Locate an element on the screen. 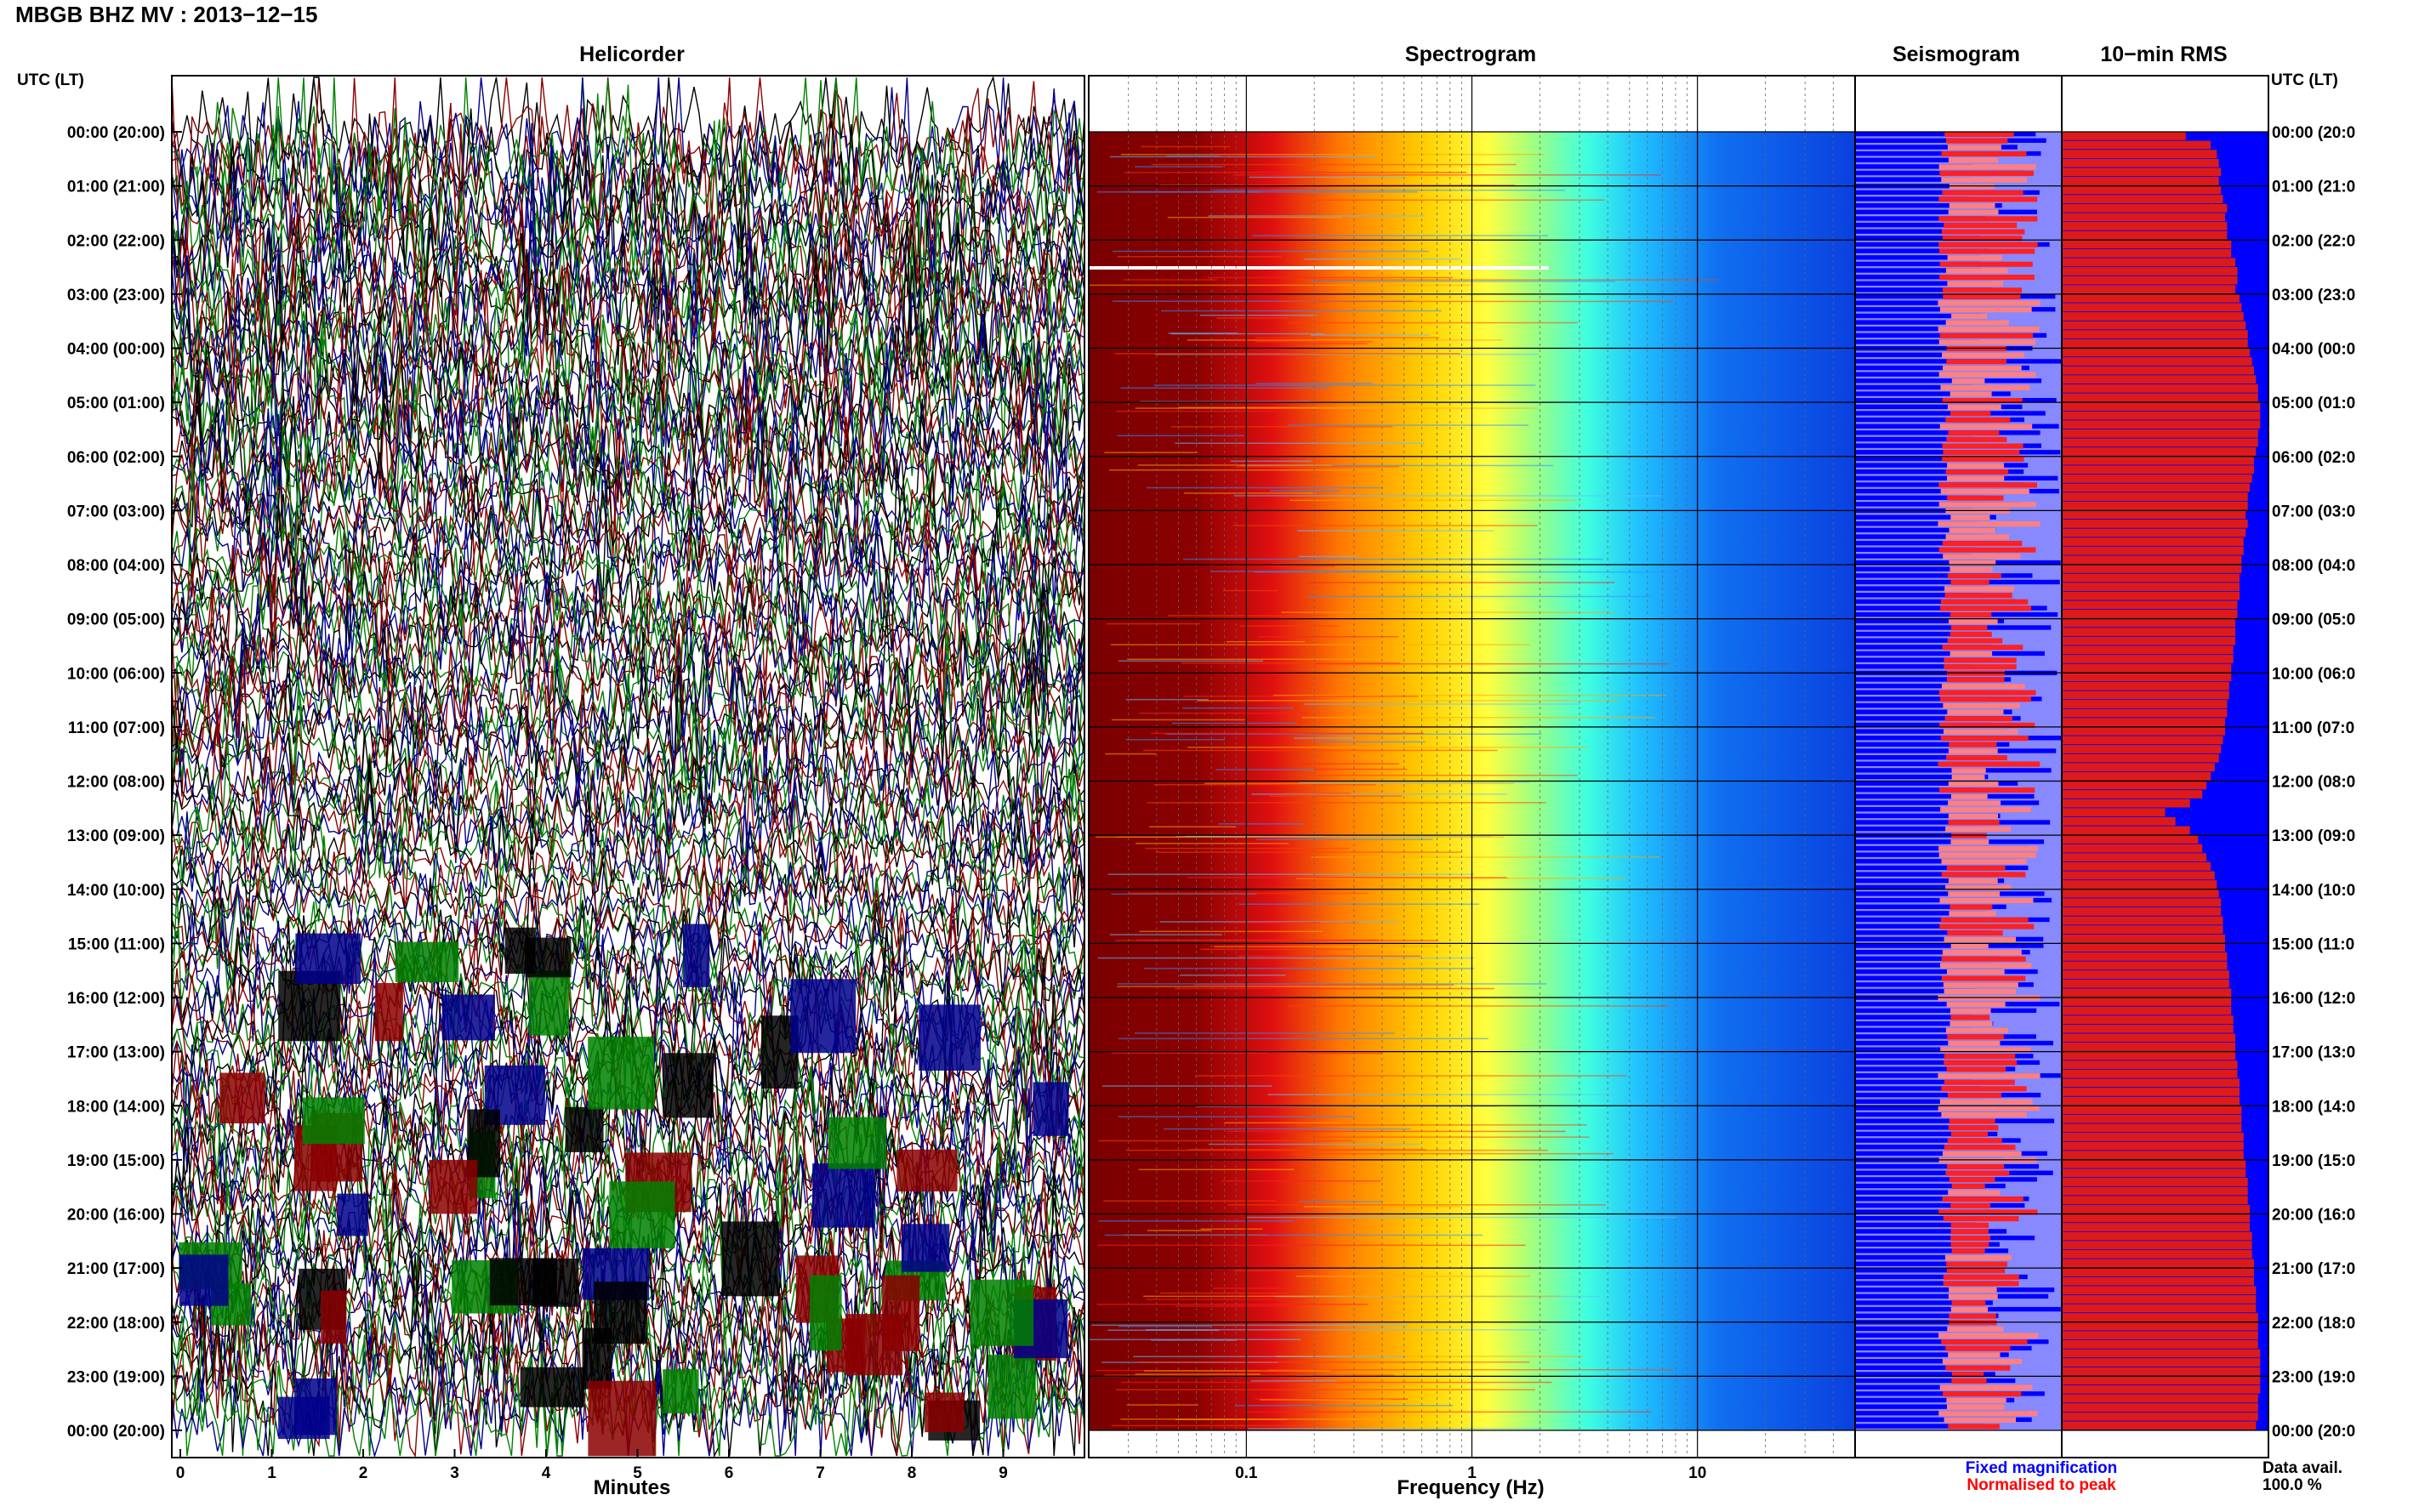  helicorder-x-tick-label: 9 is located at coordinates (1003, 1473).